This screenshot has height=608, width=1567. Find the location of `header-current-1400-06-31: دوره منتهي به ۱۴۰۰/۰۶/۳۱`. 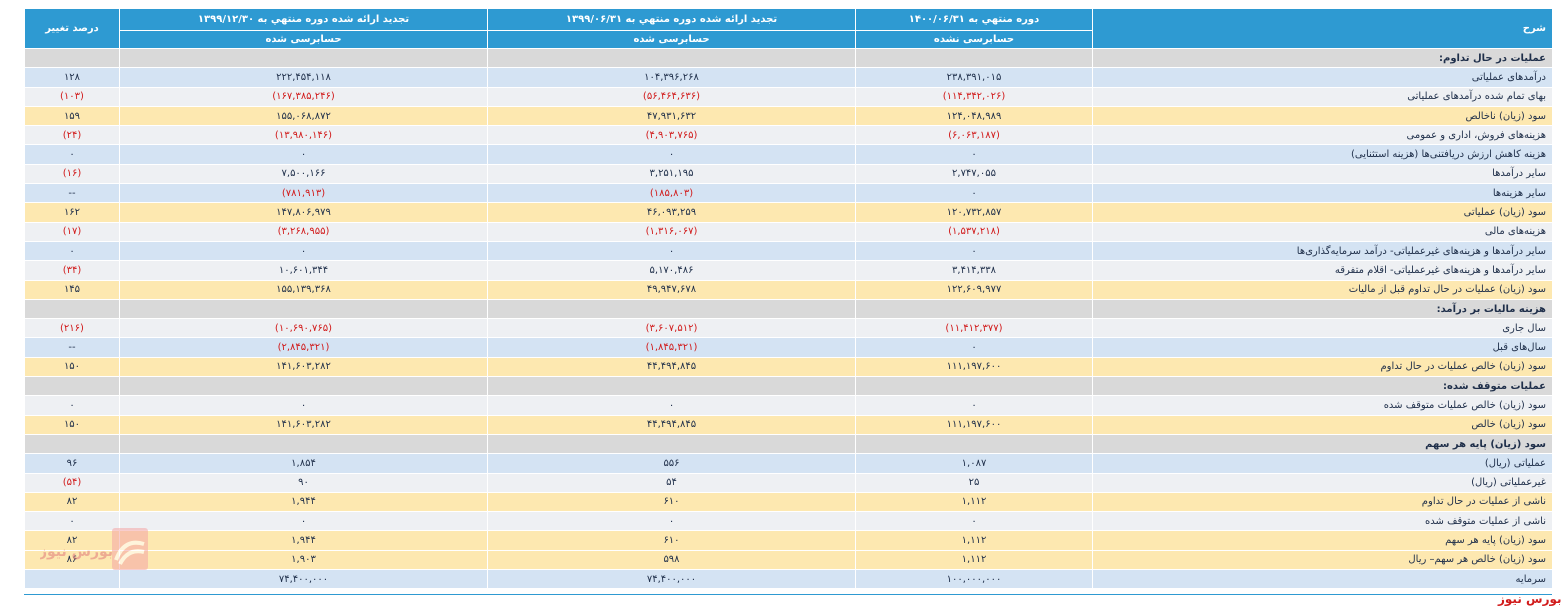

header-current-1400-06-31: دوره منتهي به ۱۴۰۰/۰۶/۳۱ is located at coordinates (974, 19).